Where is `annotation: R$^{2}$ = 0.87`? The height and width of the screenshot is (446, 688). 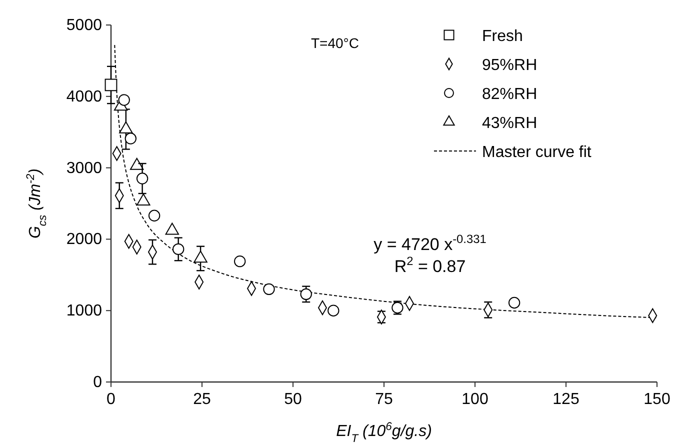 annotation: R$^{2}$ = 0.87 is located at coordinates (430, 265).